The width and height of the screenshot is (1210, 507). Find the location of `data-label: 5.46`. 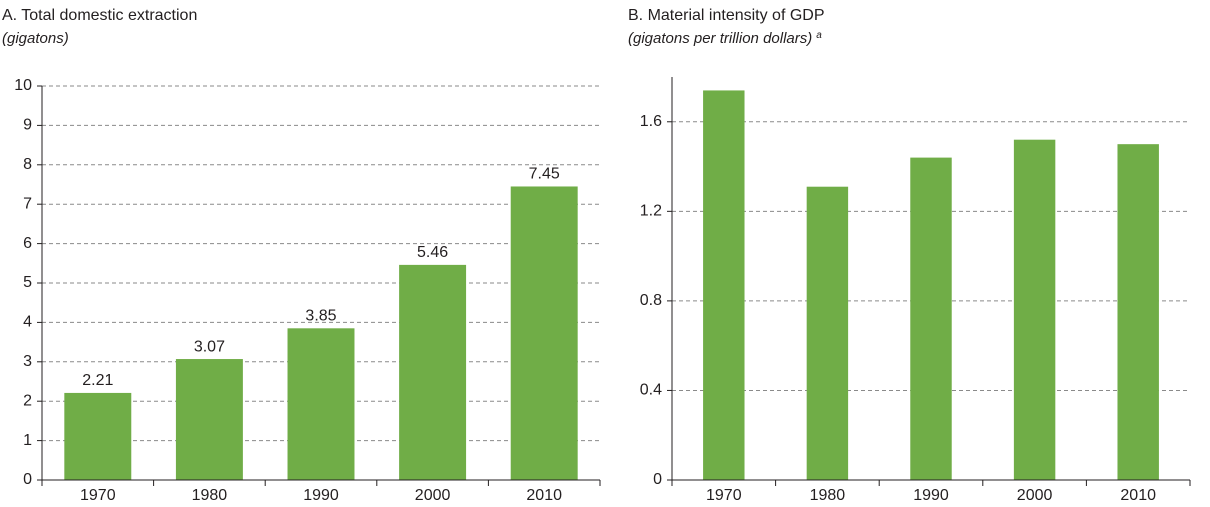

data-label: 5.46 is located at coordinates (432, 252).